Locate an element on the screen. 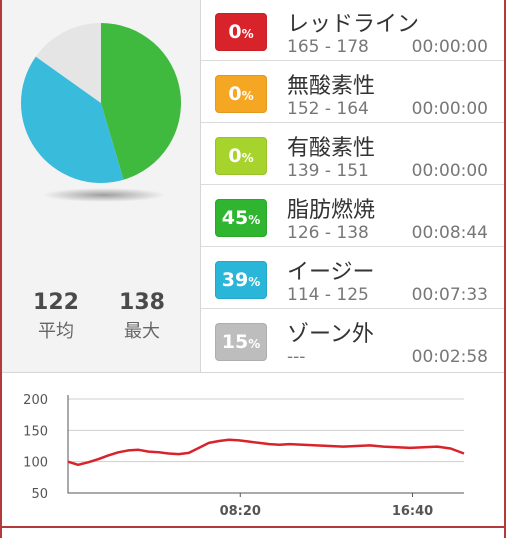 The height and width of the screenshot is (541, 508). y-tick-label: 100 is located at coordinates (35, 463).